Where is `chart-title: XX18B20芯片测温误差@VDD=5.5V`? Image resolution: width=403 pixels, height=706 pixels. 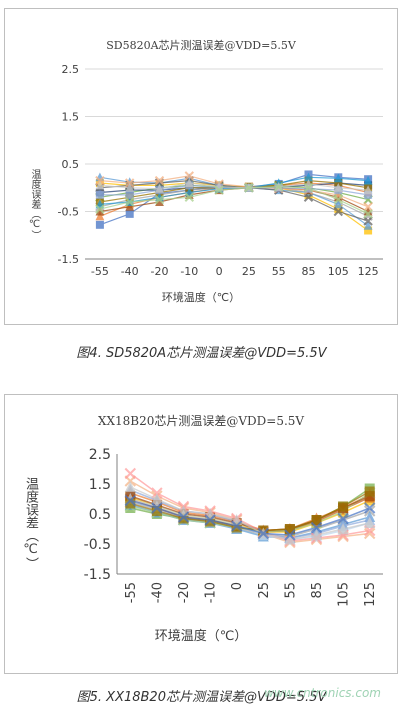
chart-title: XX18B20芯片测温误差@VDD=5.5V is located at coordinates (201, 421).